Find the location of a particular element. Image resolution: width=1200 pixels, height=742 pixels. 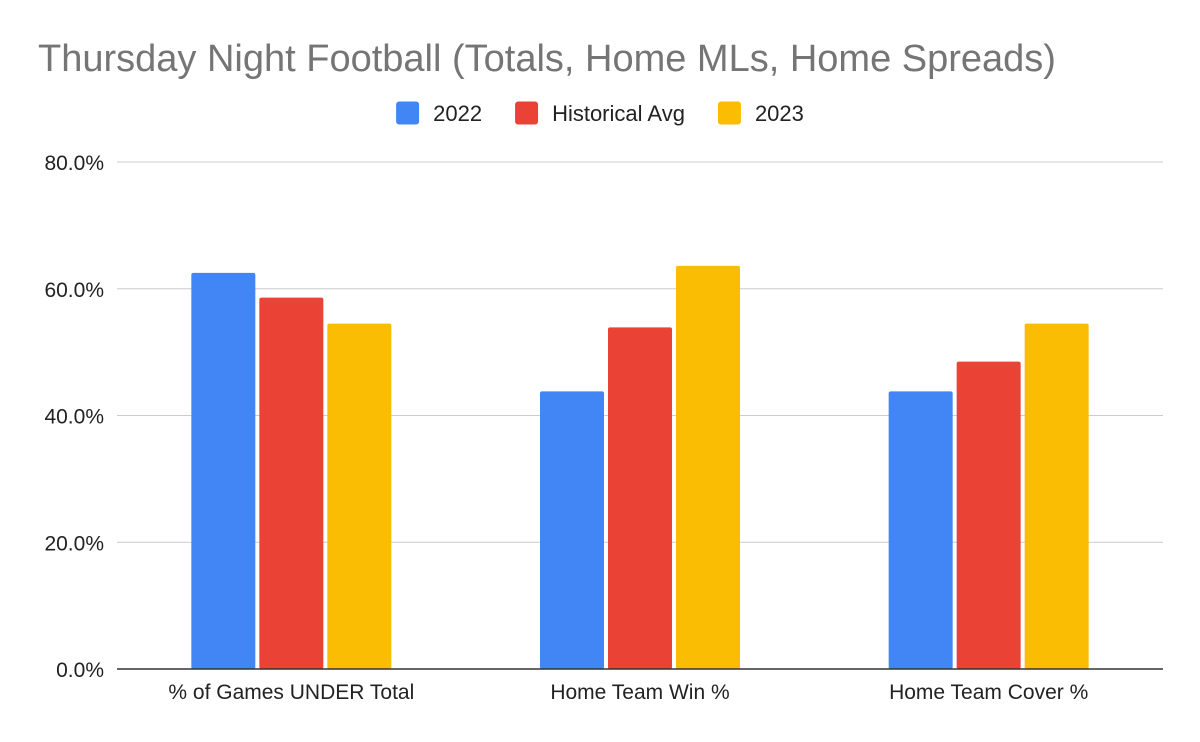

y-tick-label: 40.0% is located at coordinates (74, 417).